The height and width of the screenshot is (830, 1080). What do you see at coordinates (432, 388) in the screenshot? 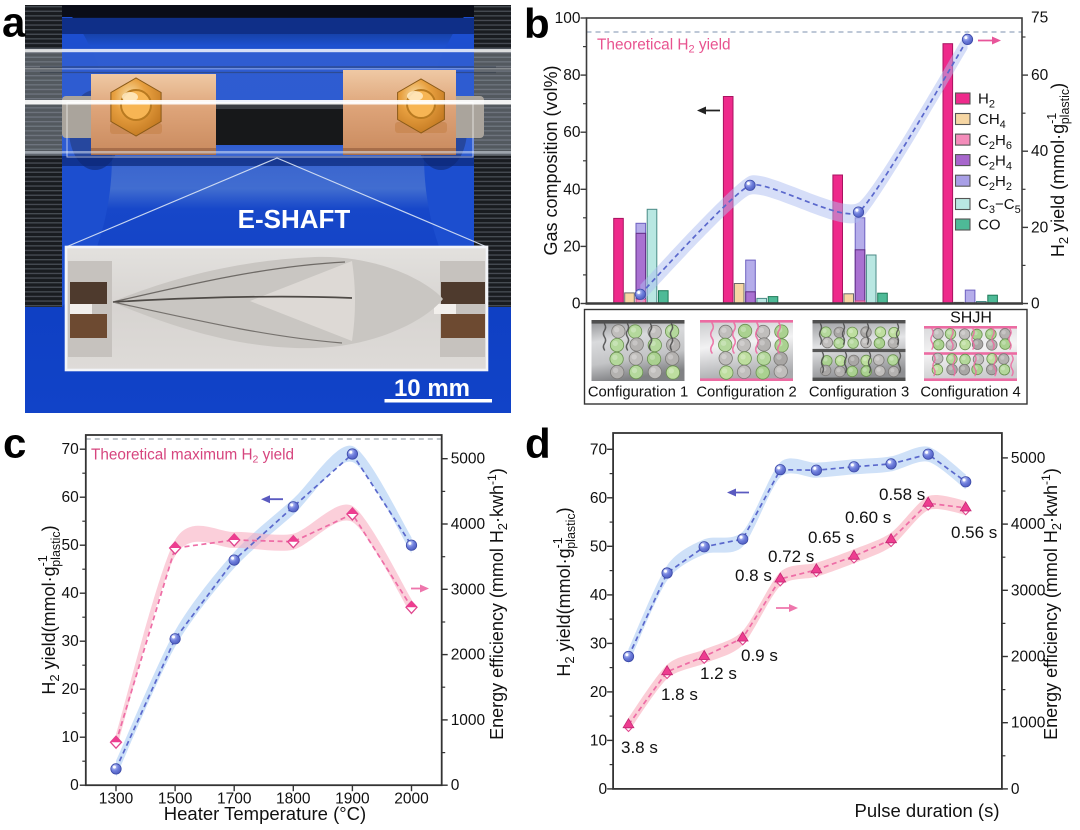
I see `svg-text: 10 mm` at bounding box center [432, 388].